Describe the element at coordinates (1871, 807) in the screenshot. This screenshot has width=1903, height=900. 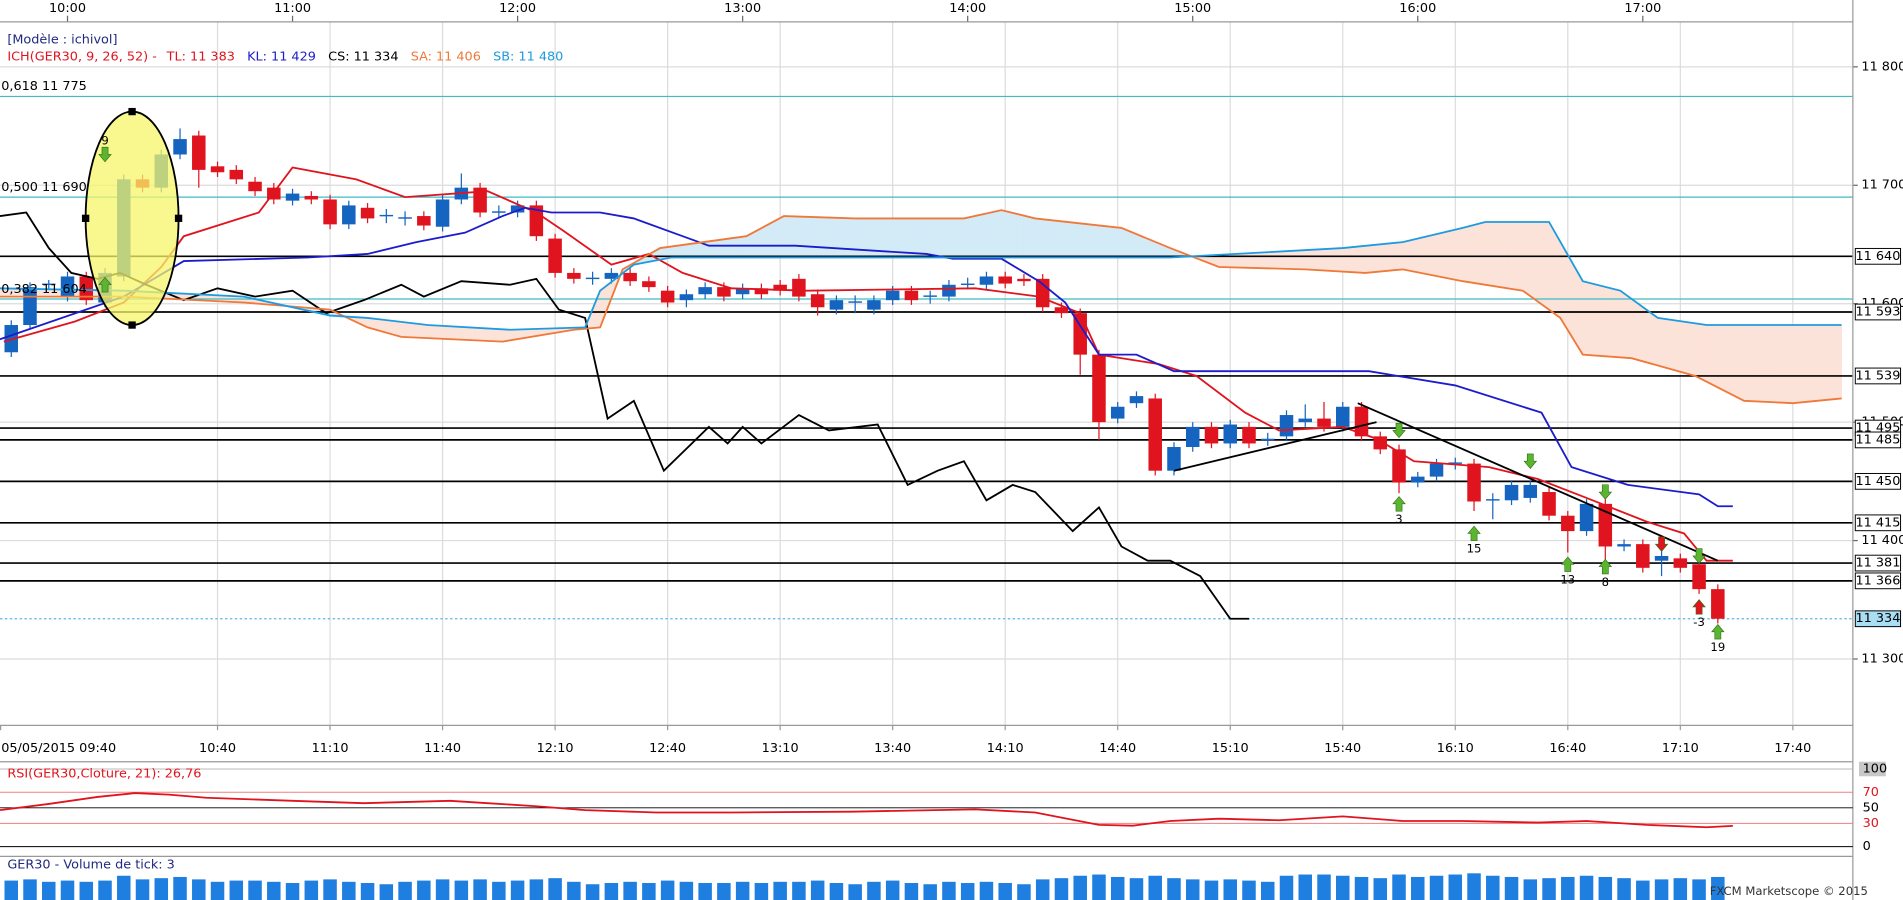
I see `rsi-tick-label: 50` at that location.